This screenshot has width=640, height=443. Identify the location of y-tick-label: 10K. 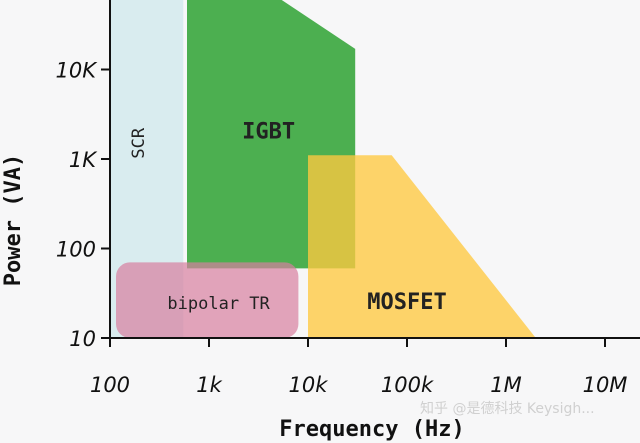
(77, 71).